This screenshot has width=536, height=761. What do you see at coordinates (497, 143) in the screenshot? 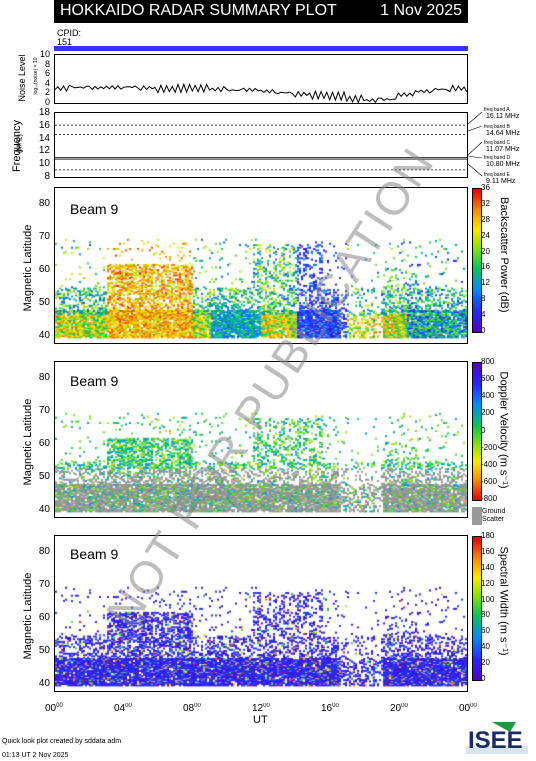
I see `freq-band-name: freq band C` at bounding box center [497, 143].